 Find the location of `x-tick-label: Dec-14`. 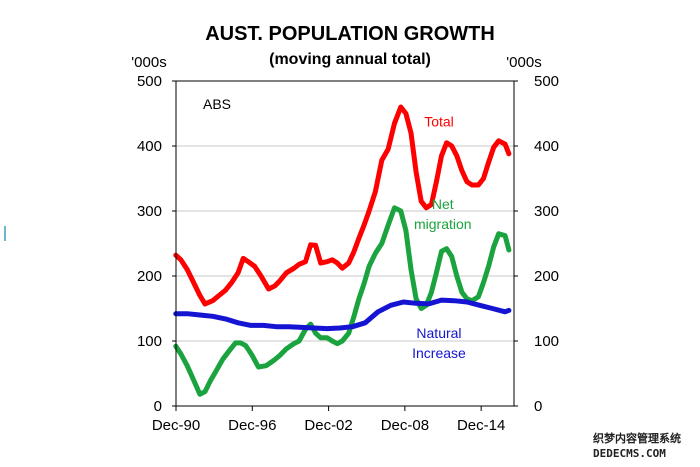

x-tick-label: Dec-14 is located at coordinates (481, 425).